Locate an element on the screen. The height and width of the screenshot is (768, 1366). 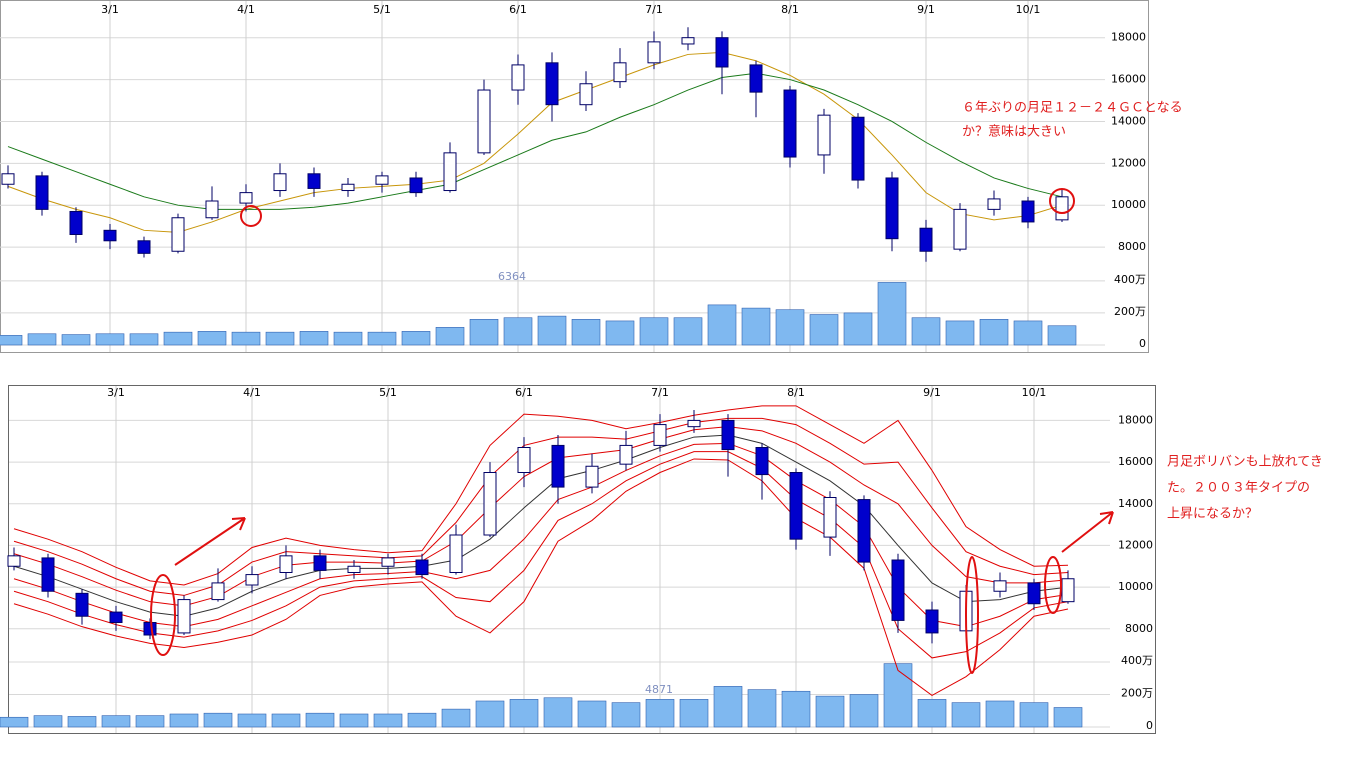
peak-volume-label: 4871 is located at coordinates (659, 689).